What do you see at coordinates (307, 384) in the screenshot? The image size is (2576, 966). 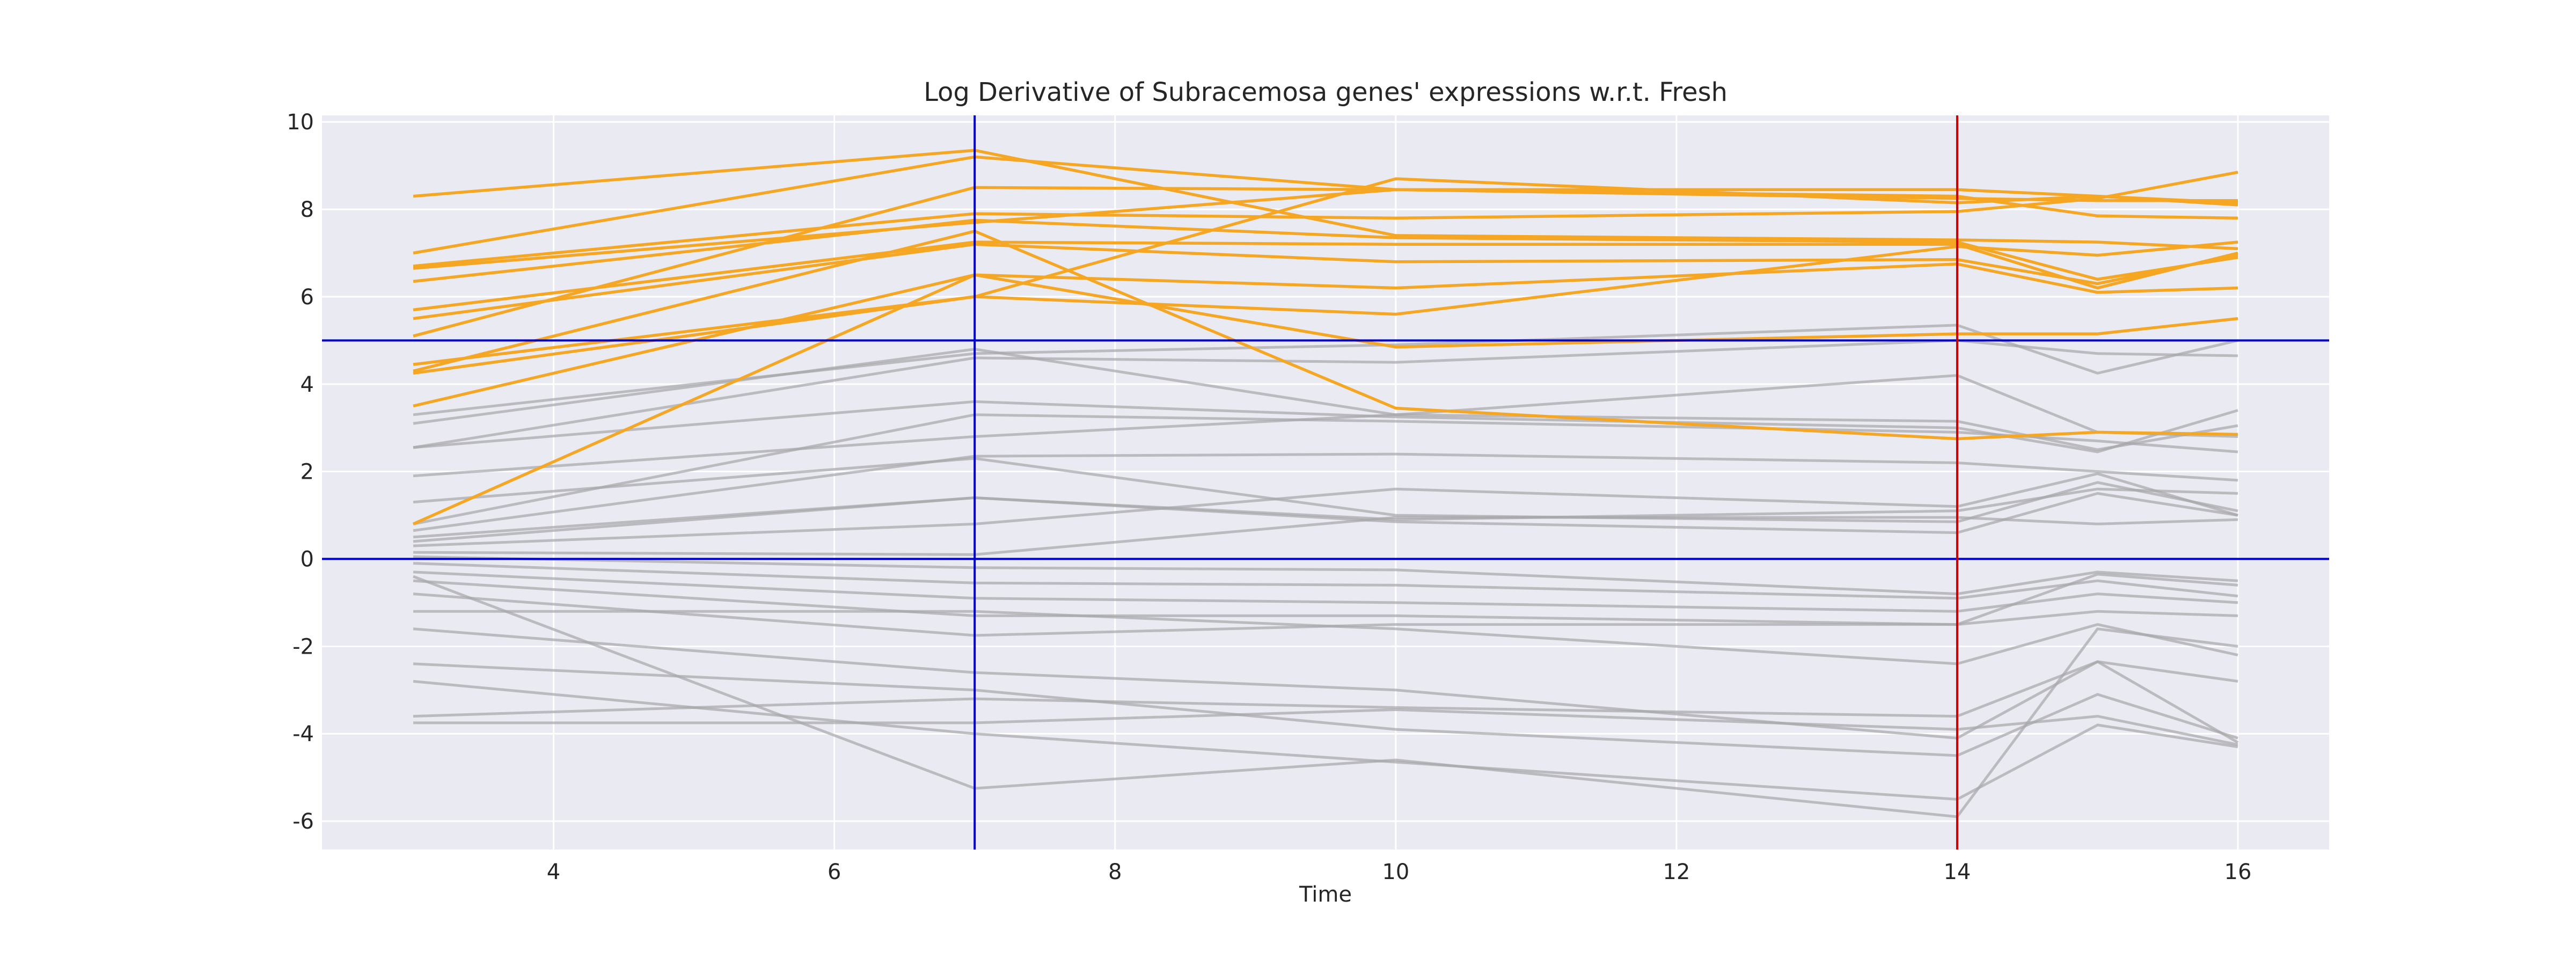 I see `y-tick-label: 4` at bounding box center [307, 384].